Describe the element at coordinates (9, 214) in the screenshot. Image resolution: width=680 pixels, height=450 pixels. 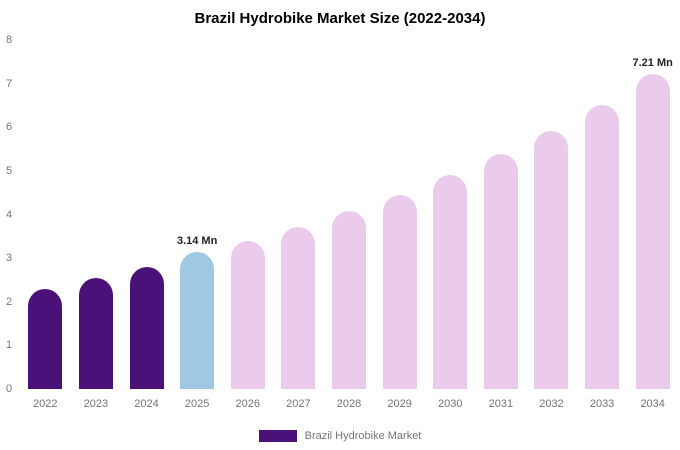
I see `y-tick-label: 4` at that location.